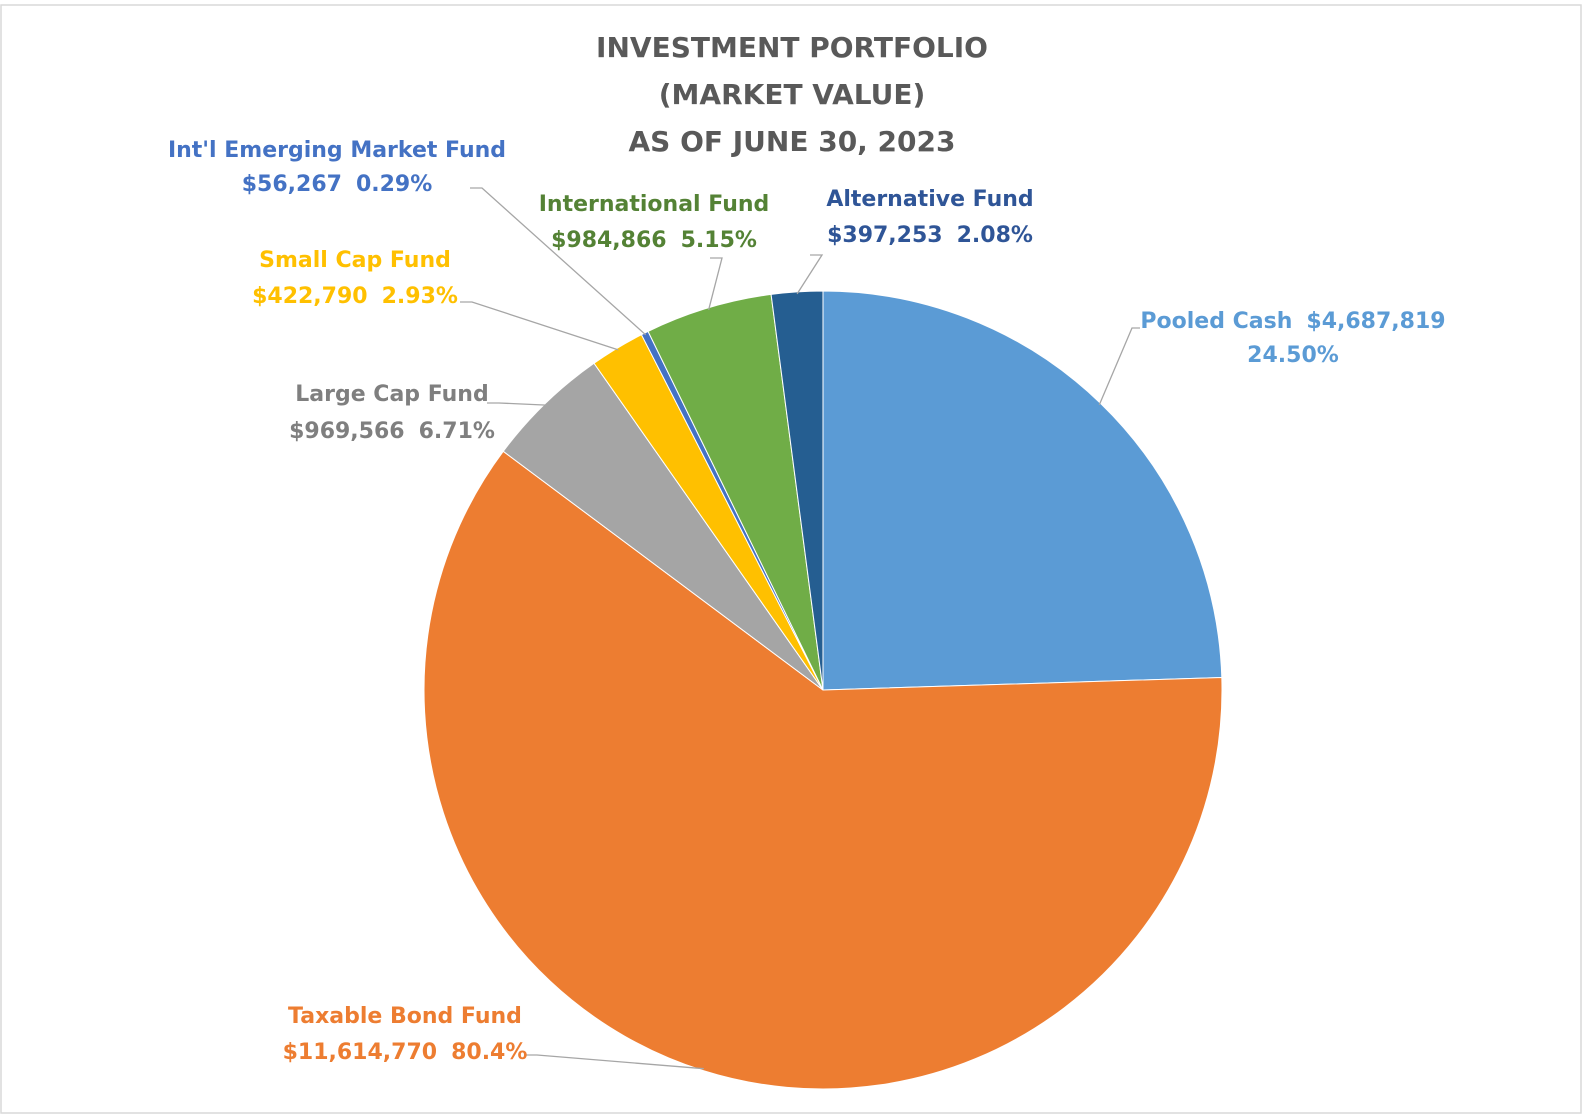  Describe the element at coordinates (1375, 321) in the screenshot. I see `label-value: $4,687,819` at that location.